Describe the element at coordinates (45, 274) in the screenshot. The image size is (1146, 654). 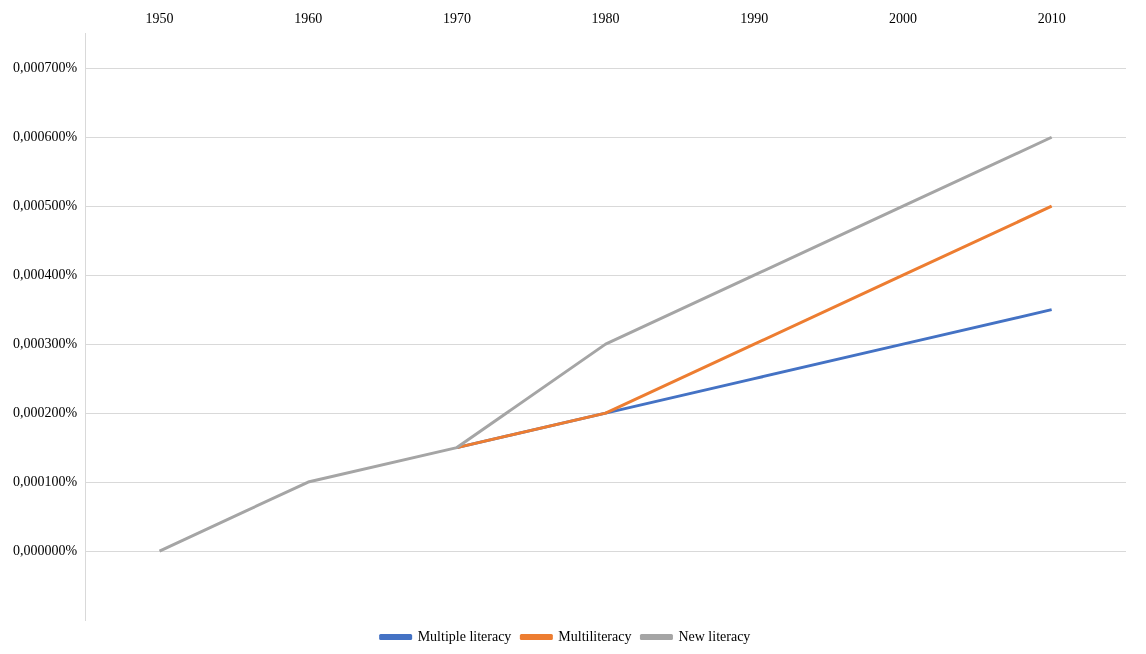
I see `y-tick-label: 0,000400%` at that location.